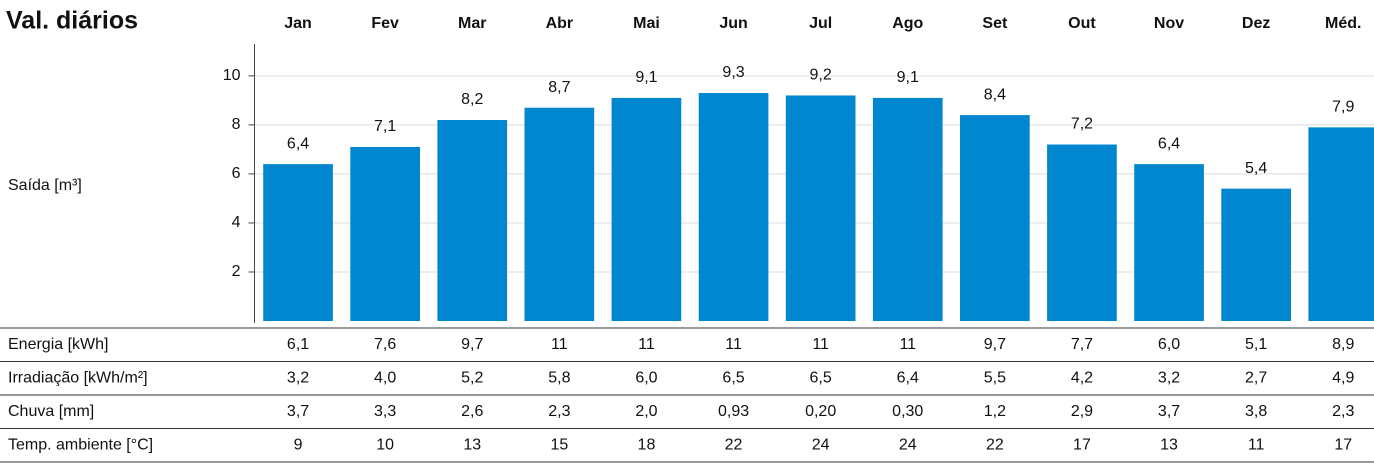 The image size is (1374, 469). I want to click on cell: 2,9, so click(1082, 411).